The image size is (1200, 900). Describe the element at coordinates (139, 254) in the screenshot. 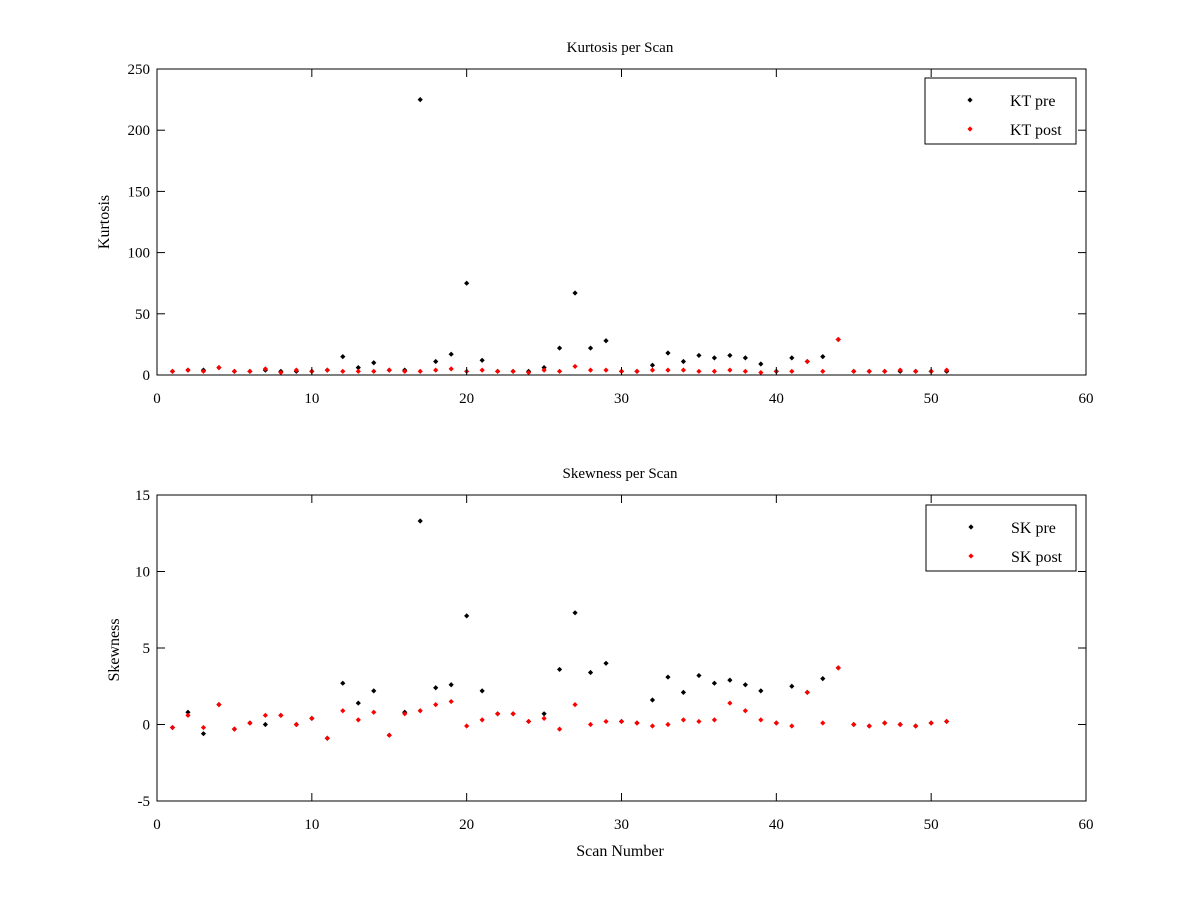

I see `kurtosis-y-tick-label: 100` at that location.